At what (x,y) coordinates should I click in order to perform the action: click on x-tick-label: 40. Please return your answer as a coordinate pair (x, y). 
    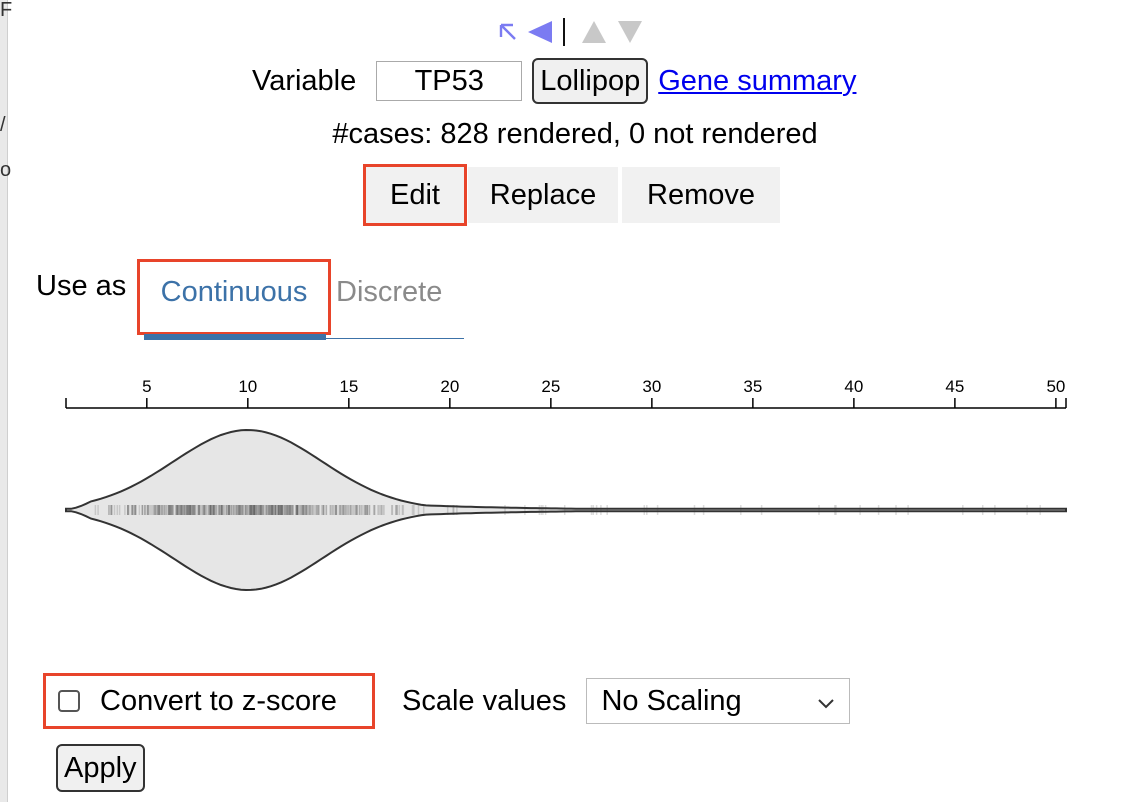
    Looking at the image, I should click on (853, 386).